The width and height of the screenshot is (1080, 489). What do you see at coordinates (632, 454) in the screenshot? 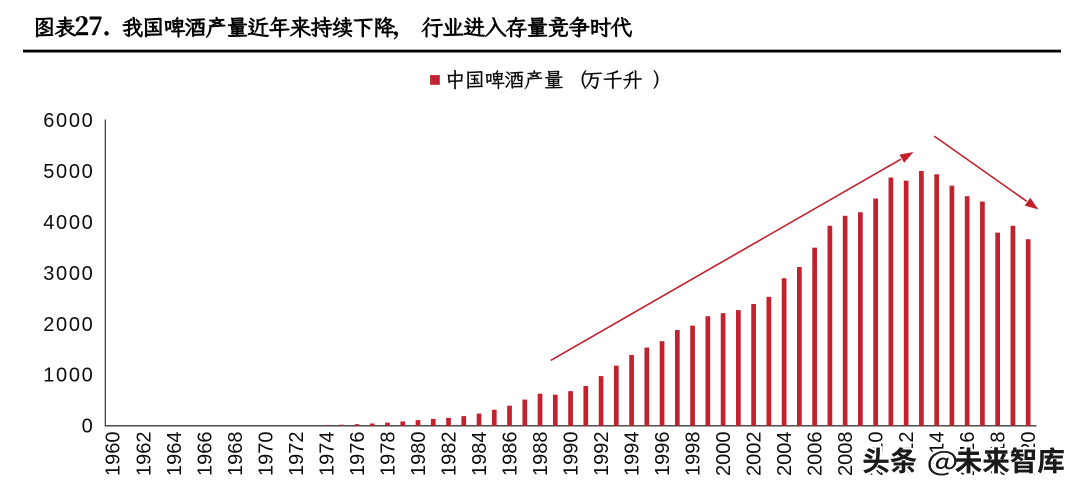
I see `svg-text: 1994` at bounding box center [632, 454].